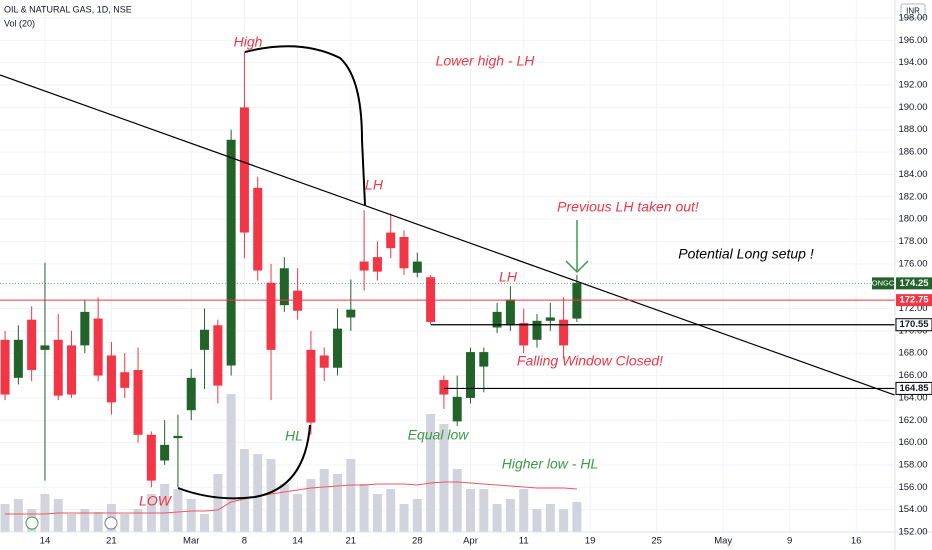 The height and width of the screenshot is (550, 932). What do you see at coordinates (912, 40) in the screenshot?
I see `y-tick-label: 196.00` at bounding box center [912, 40].